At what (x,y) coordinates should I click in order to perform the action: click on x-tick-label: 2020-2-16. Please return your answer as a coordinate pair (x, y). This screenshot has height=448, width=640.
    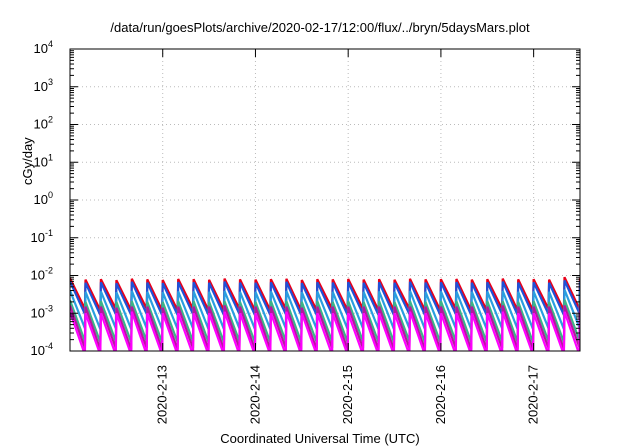
    Looking at the image, I should click on (440, 394).